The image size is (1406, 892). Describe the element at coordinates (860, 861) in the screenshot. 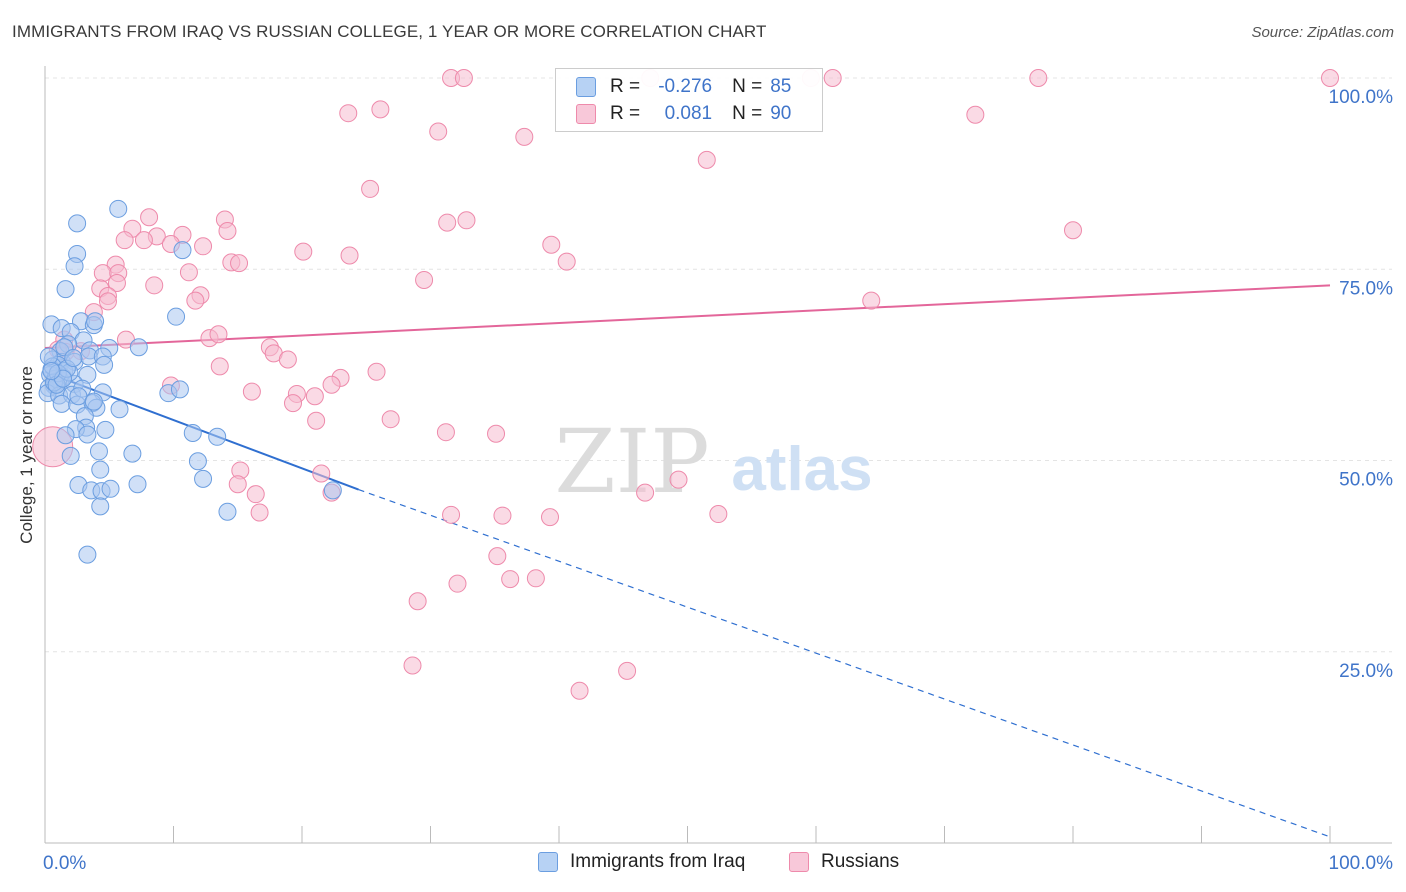

I see `legend-label-russians: Russians` at that location.